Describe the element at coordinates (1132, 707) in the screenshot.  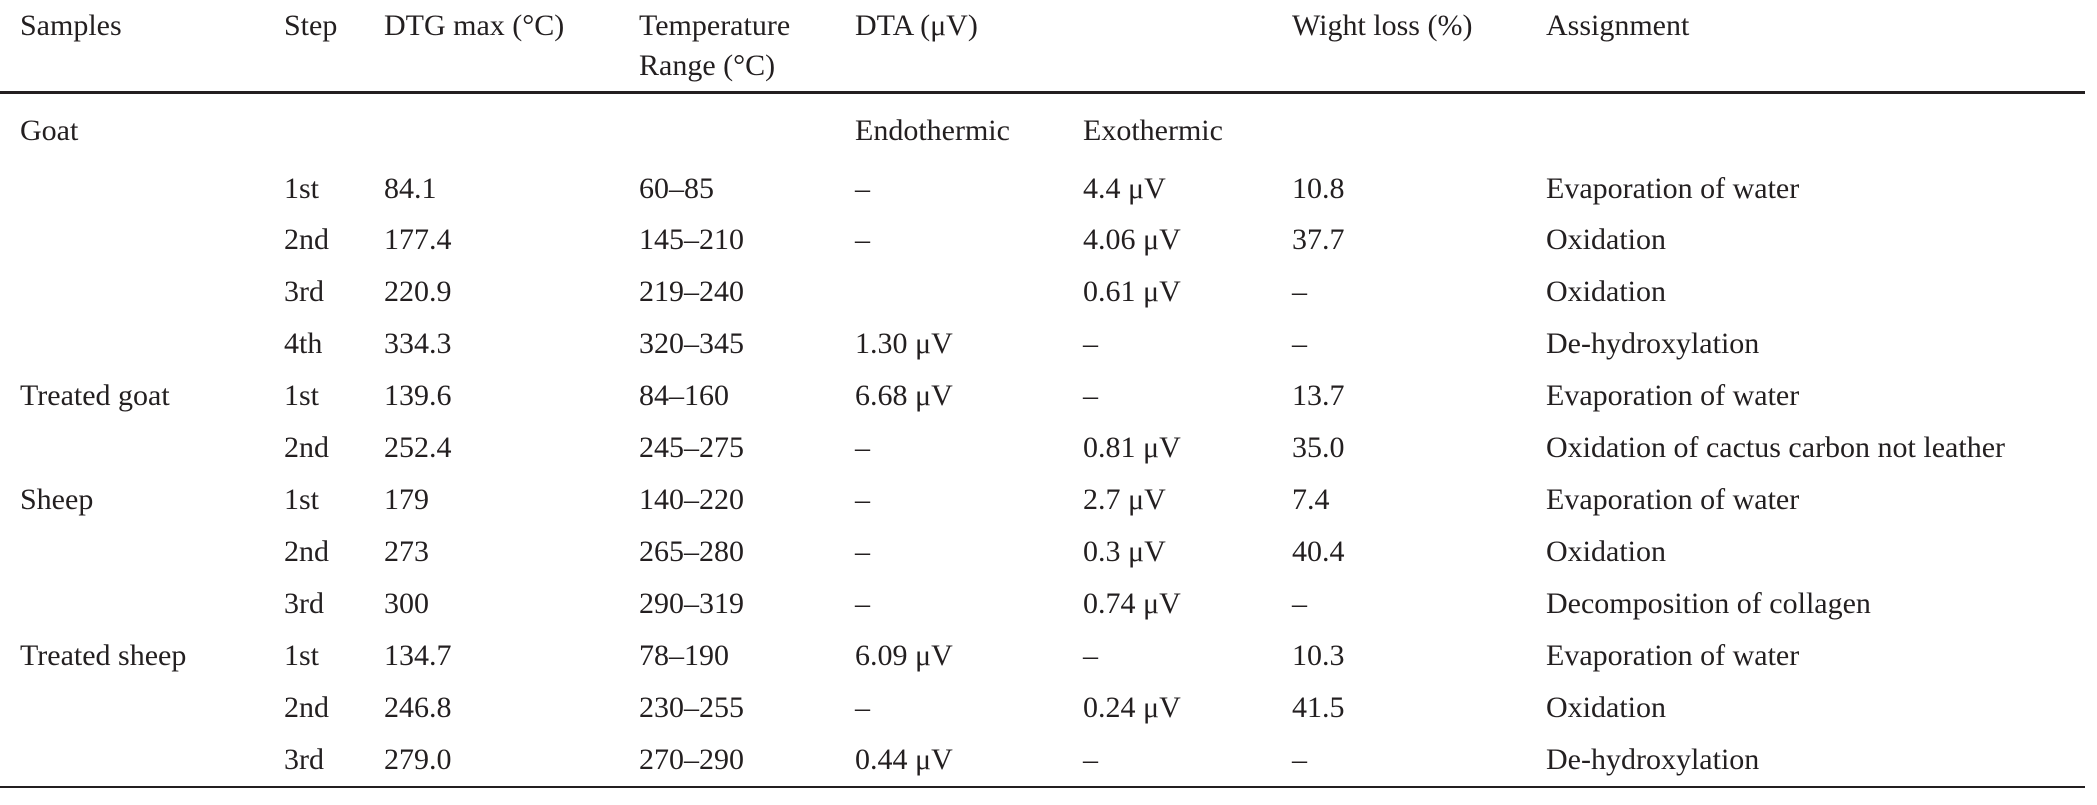
I see `cell-exothermic: 0.24 μV` at that location.